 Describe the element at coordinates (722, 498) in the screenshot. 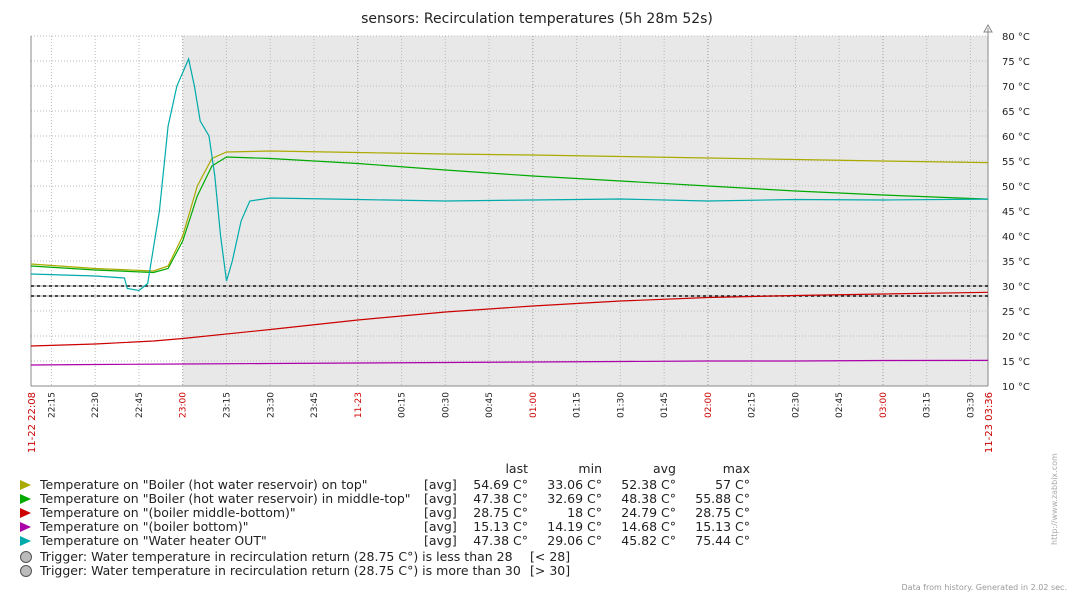

I see `legend-max: 55.88 C°` at that location.